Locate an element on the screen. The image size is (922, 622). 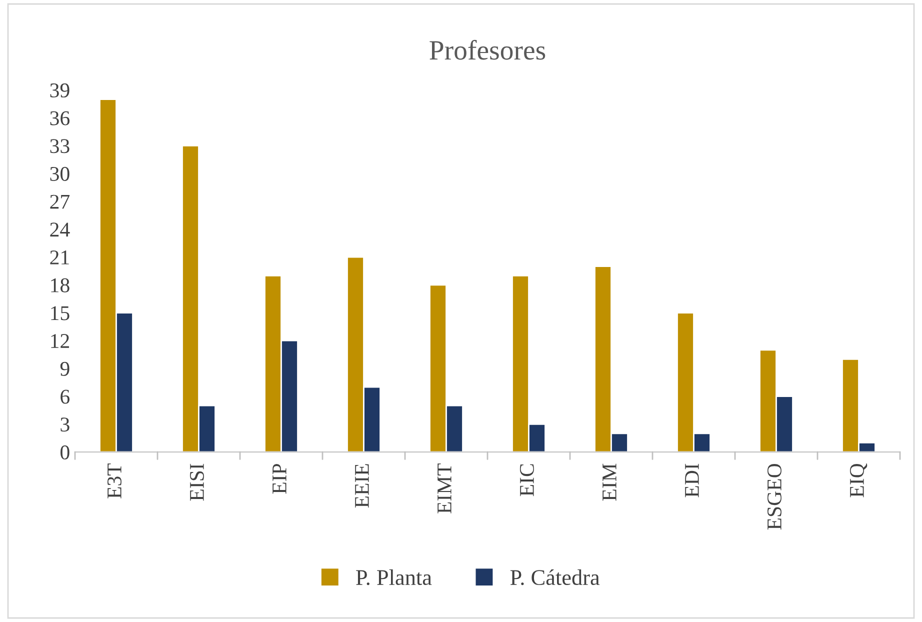
x-tick-label: EDI is located at coordinates (692, 481).